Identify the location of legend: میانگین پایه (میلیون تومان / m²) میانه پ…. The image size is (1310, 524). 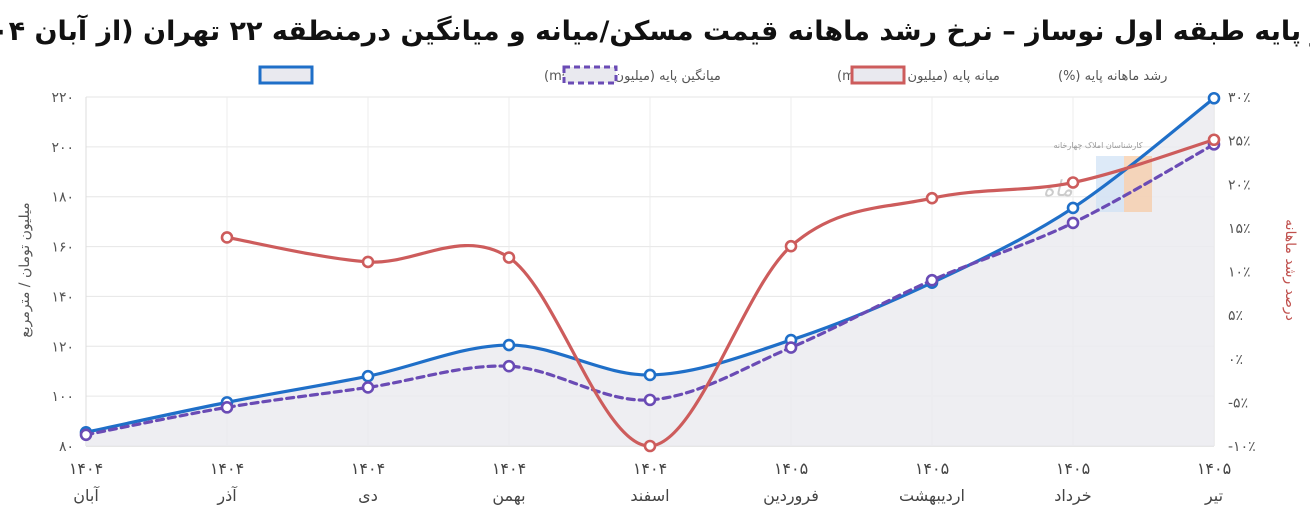
(712, 75).